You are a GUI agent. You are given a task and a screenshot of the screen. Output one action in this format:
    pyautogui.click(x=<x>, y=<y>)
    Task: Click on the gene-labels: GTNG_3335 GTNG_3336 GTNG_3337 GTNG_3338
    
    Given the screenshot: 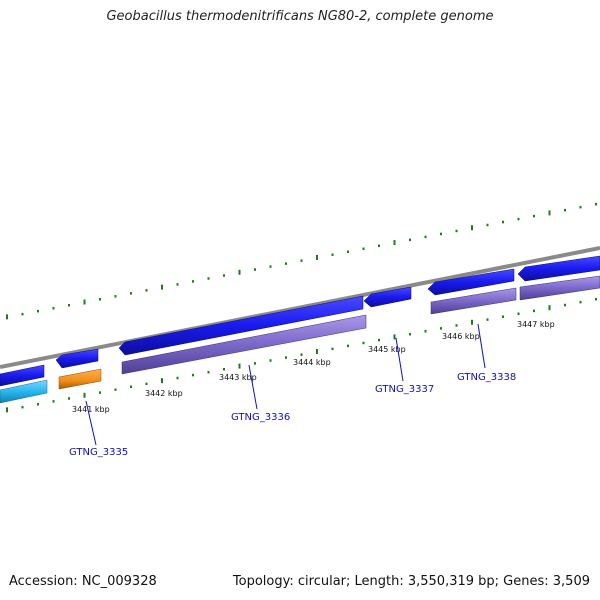 What is the action you would take?
    pyautogui.click(x=292, y=415)
    